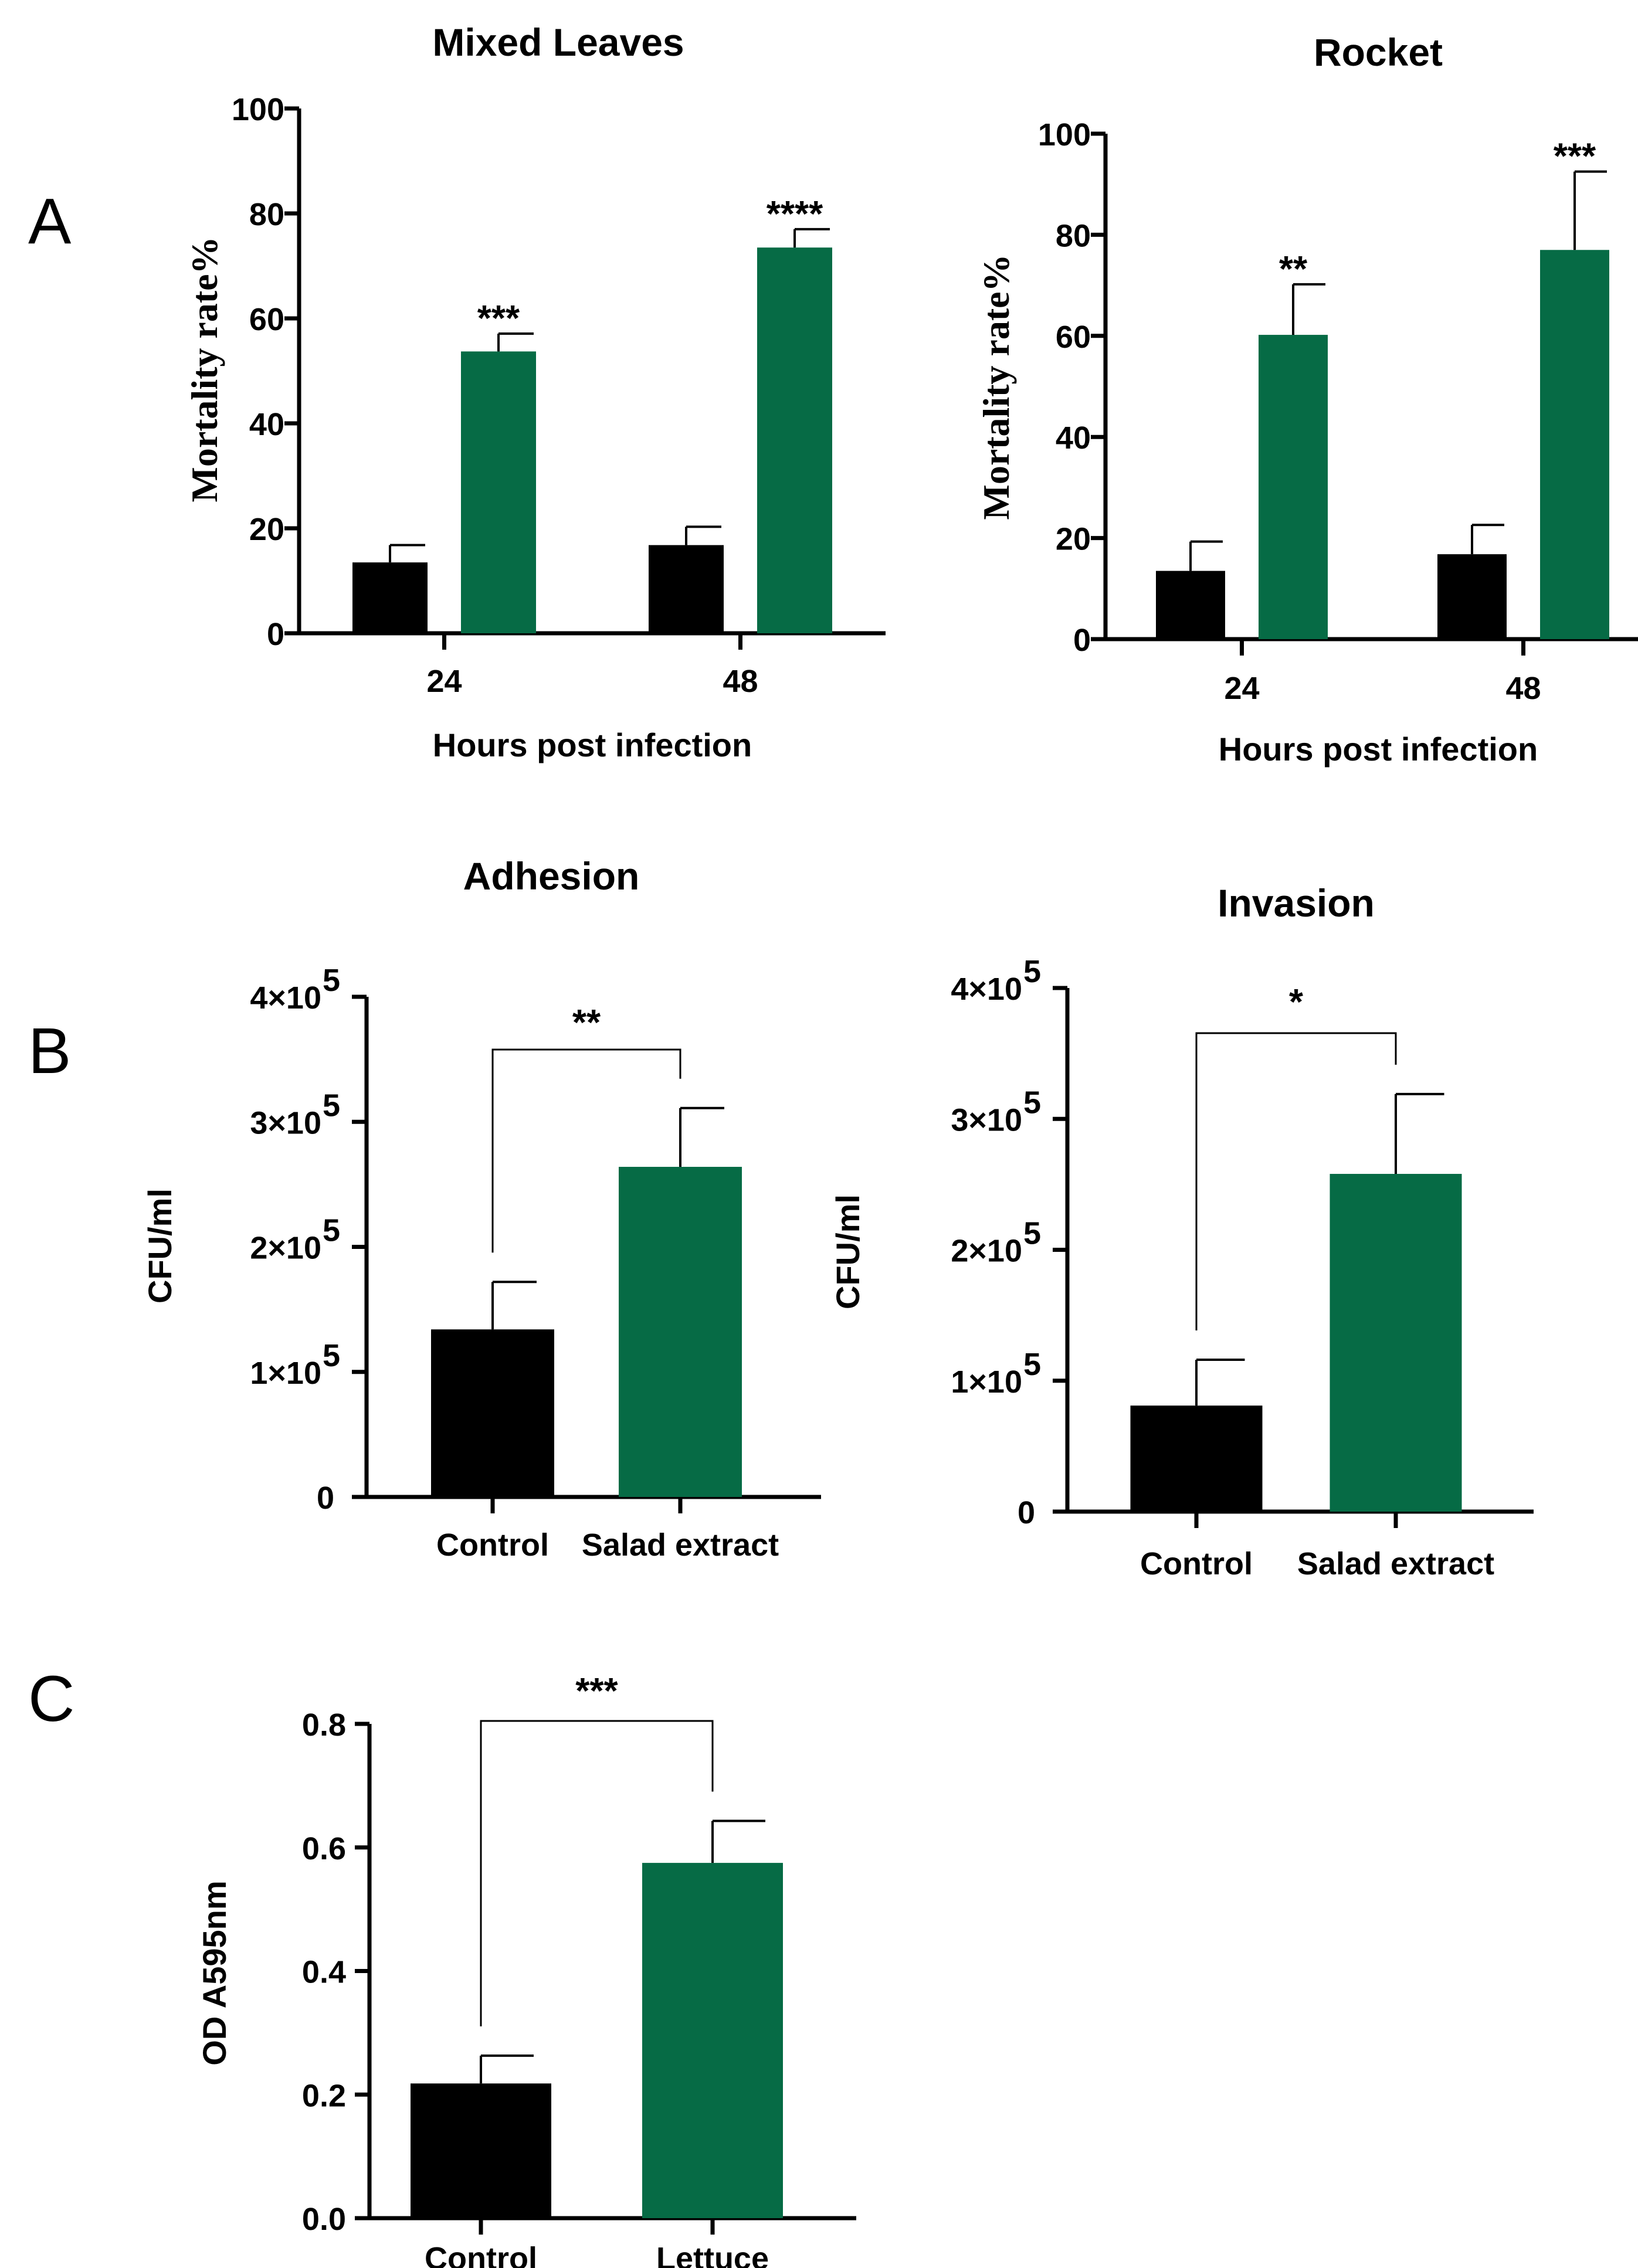 The image size is (1638, 2268). What do you see at coordinates (558, 42) in the screenshot?
I see `chart-title: Mixed Leaves` at bounding box center [558, 42].